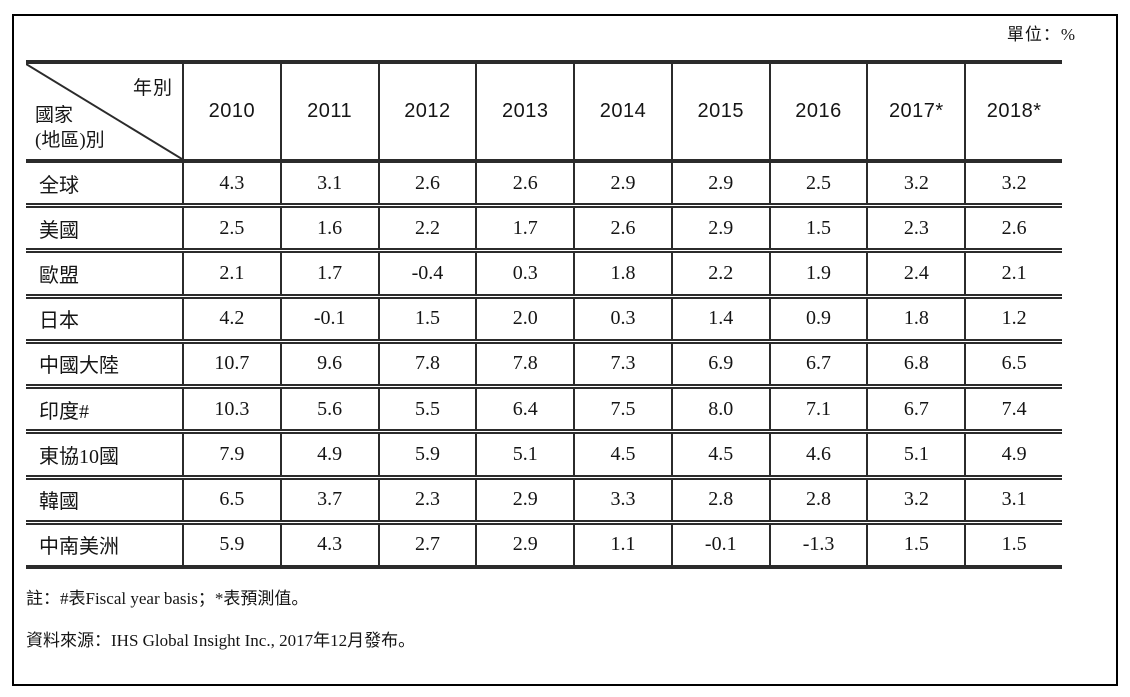  Describe the element at coordinates (524, 409) in the screenshot. I see `value-cell: 6.4` at that location.